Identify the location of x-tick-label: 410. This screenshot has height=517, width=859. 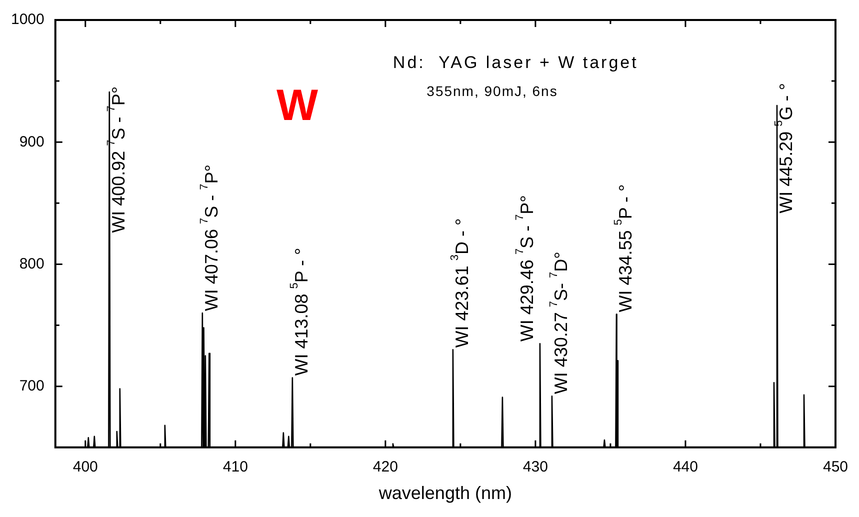
(235, 467).